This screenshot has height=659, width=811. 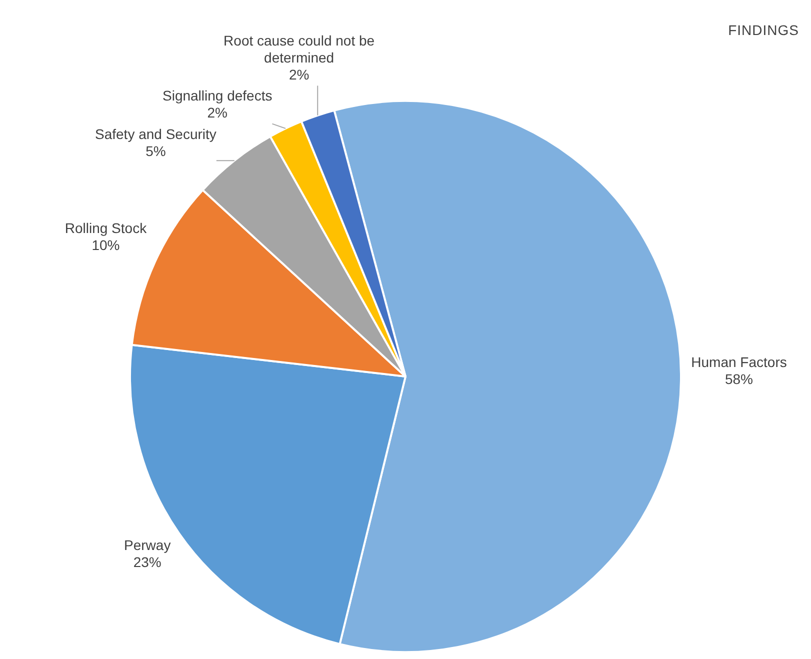 What do you see at coordinates (147, 562) in the screenshot?
I see `data-label: 23%` at bounding box center [147, 562].